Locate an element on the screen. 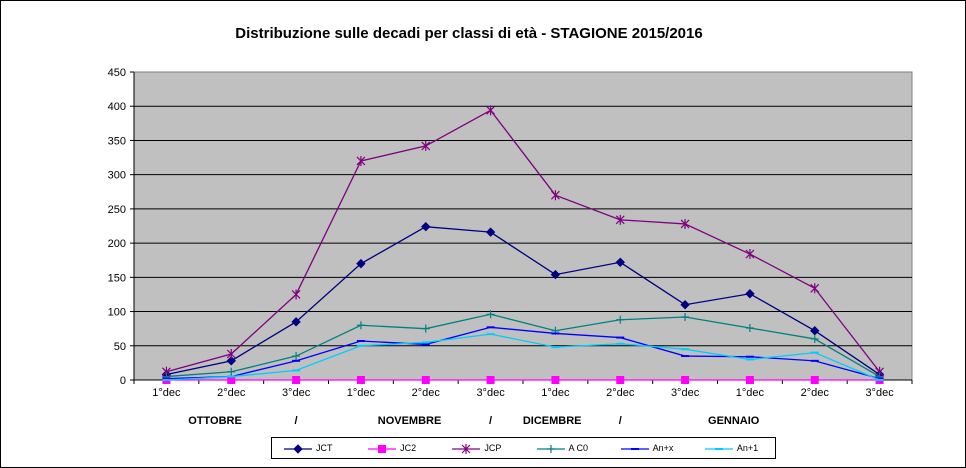 The image size is (966, 468). y-tick-label: 300 is located at coordinates (117, 176).